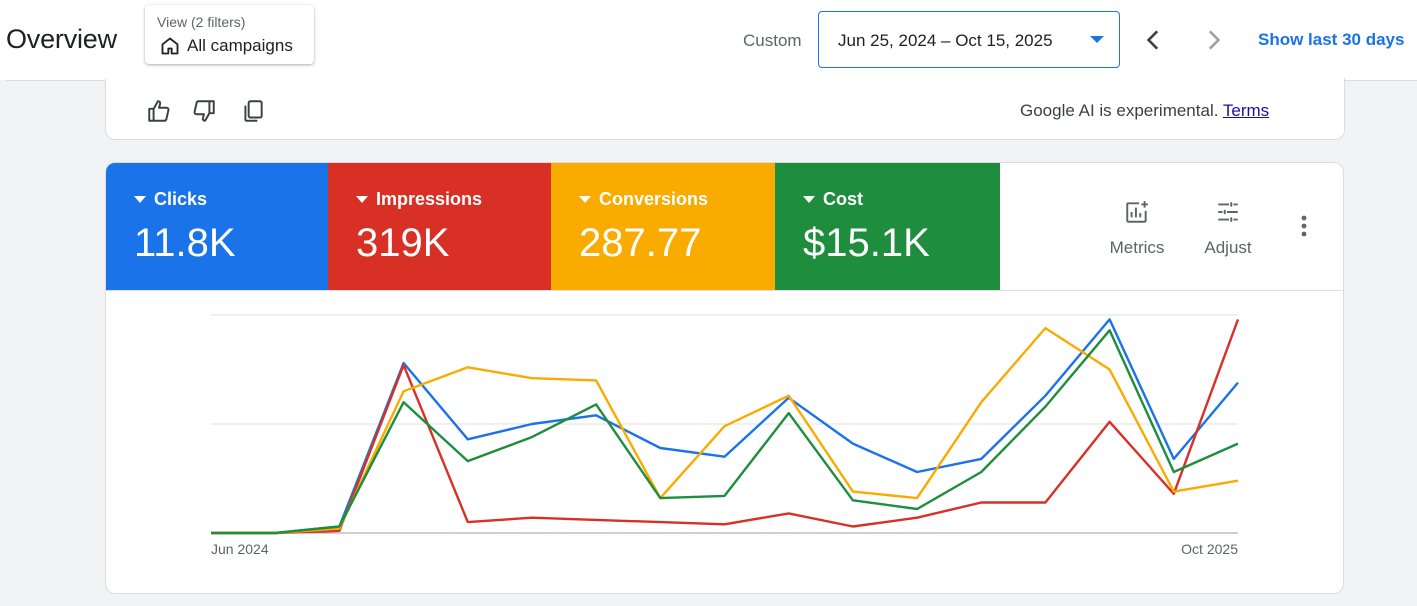 The image size is (1417, 606). I want to click on chevron-left-icon, so click(1154, 40).